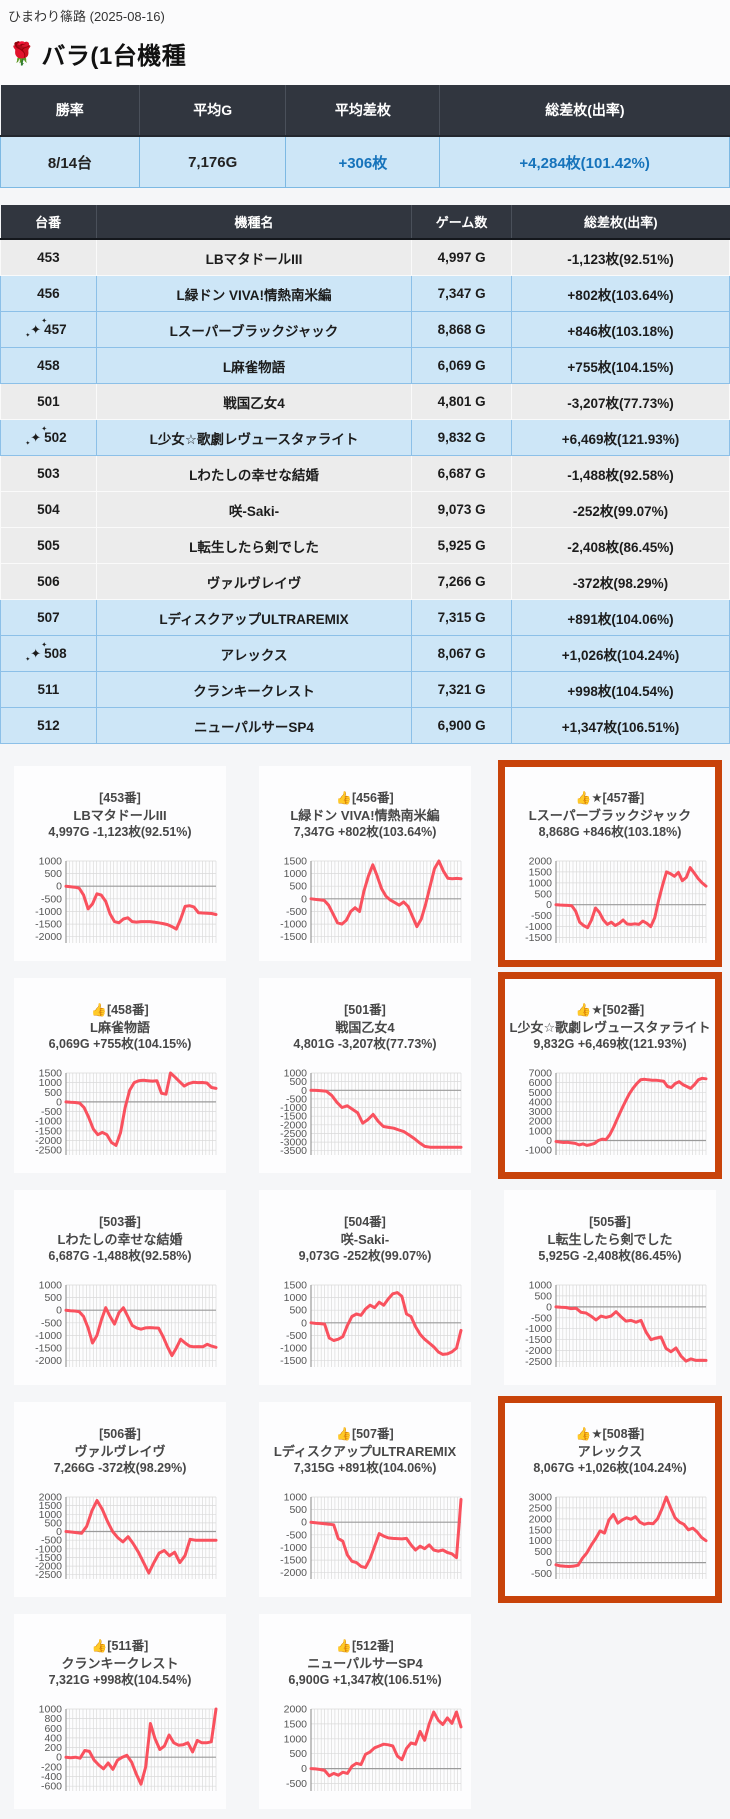 Image resolution: width=730 pixels, height=1819 pixels. What do you see at coordinates (610, 1027) in the screenshot?
I see `chart-machine-name: L少女☆歌劇レヴュースタァライト` at bounding box center [610, 1027].